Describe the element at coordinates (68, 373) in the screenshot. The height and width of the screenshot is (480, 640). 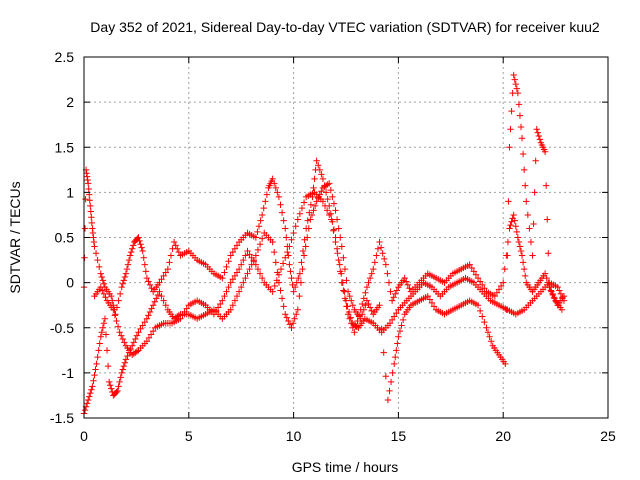
I see `y-tick-label: -1` at that location.